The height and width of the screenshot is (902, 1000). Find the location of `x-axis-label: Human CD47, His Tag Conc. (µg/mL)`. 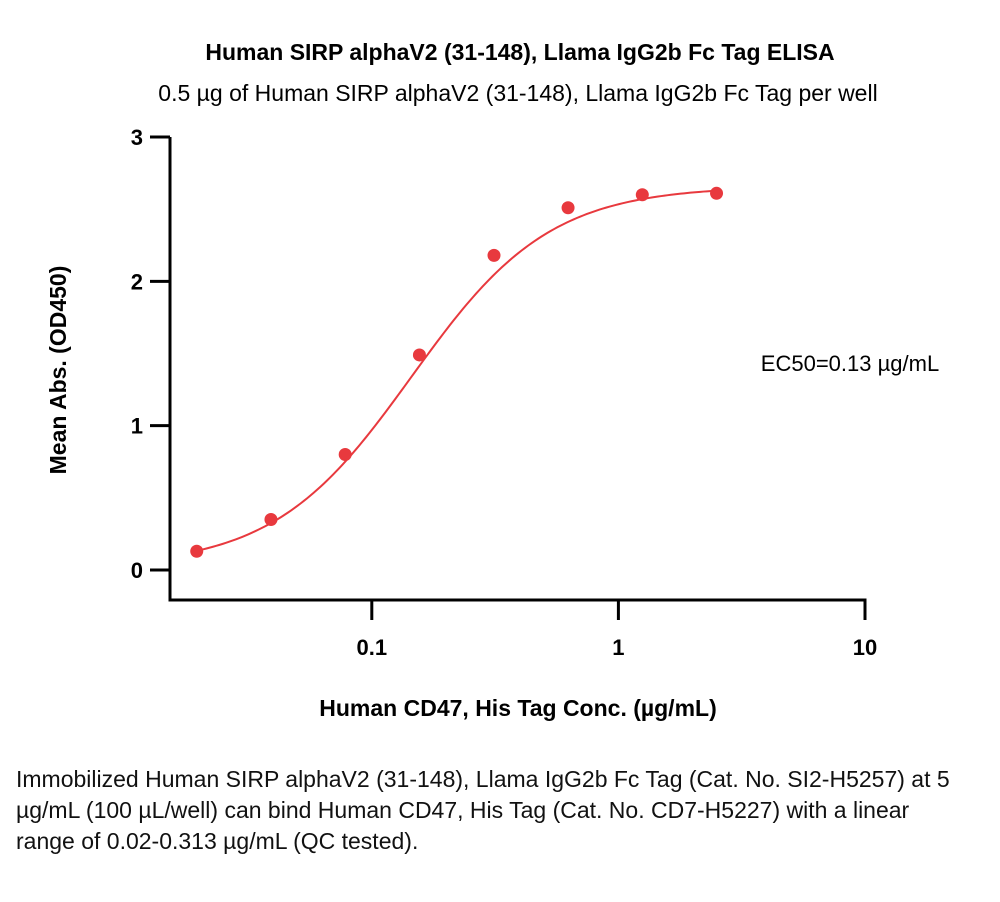

x-axis-label: Human CD47, His Tag Conc. (µg/mL) is located at coordinates (517, 708).